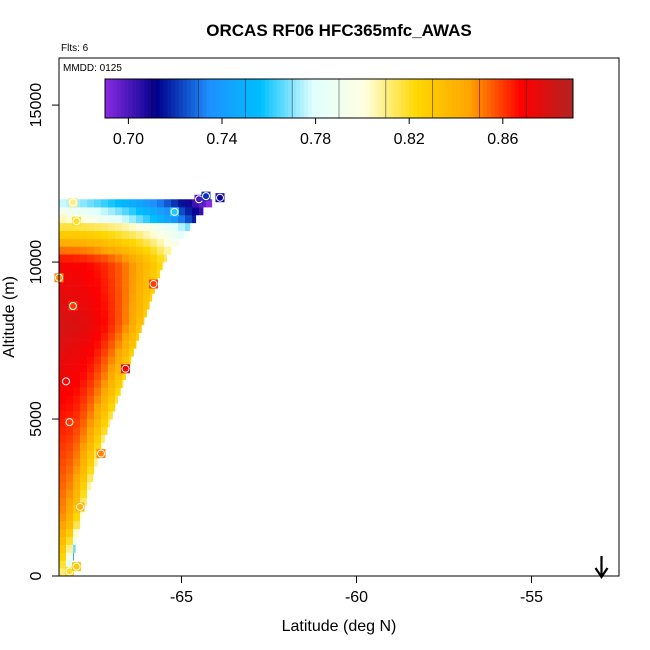 The width and height of the screenshot is (650, 650). What do you see at coordinates (128, 139) in the screenshot?
I see `colorbar-tick-label: 0.70` at bounding box center [128, 139].